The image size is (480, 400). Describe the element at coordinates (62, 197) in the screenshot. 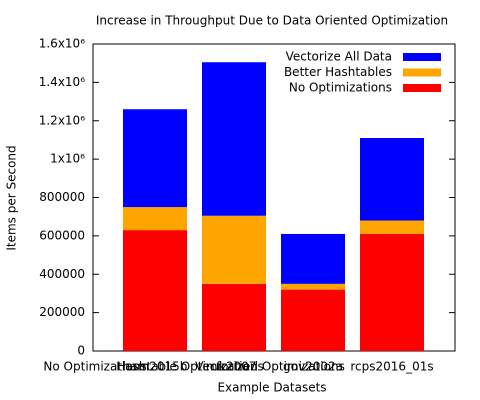

I see `y-tick-label: 800000` at that location.